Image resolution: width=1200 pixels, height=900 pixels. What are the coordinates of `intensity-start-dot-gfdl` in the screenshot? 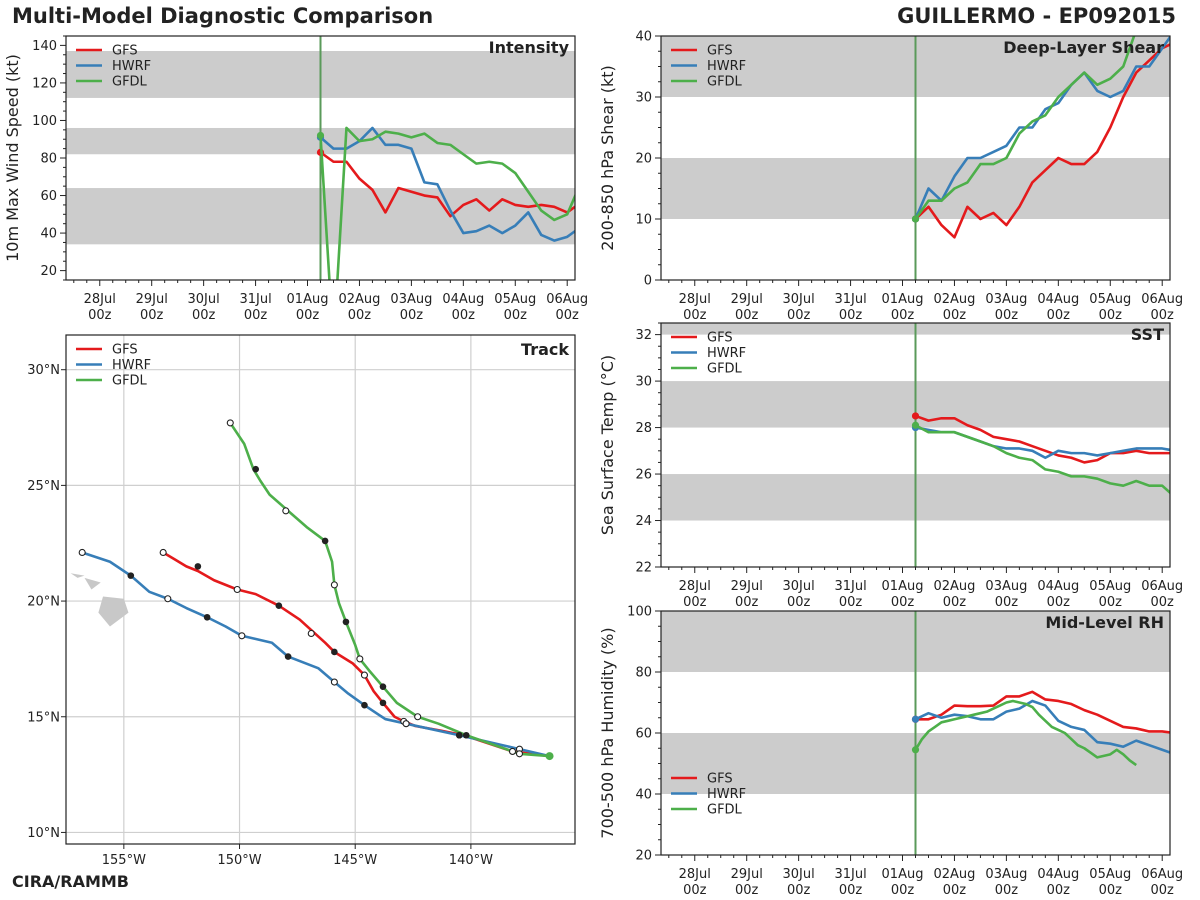 It's located at (320, 135).